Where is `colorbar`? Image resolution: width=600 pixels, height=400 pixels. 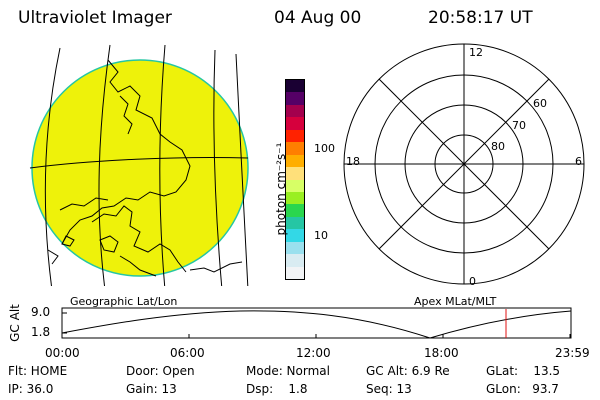
colorbar is located at coordinates (295, 179).